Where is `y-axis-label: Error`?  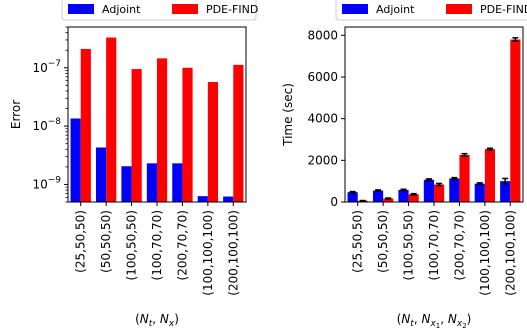
y-axis-label: Error is located at coordinates (16, 114).